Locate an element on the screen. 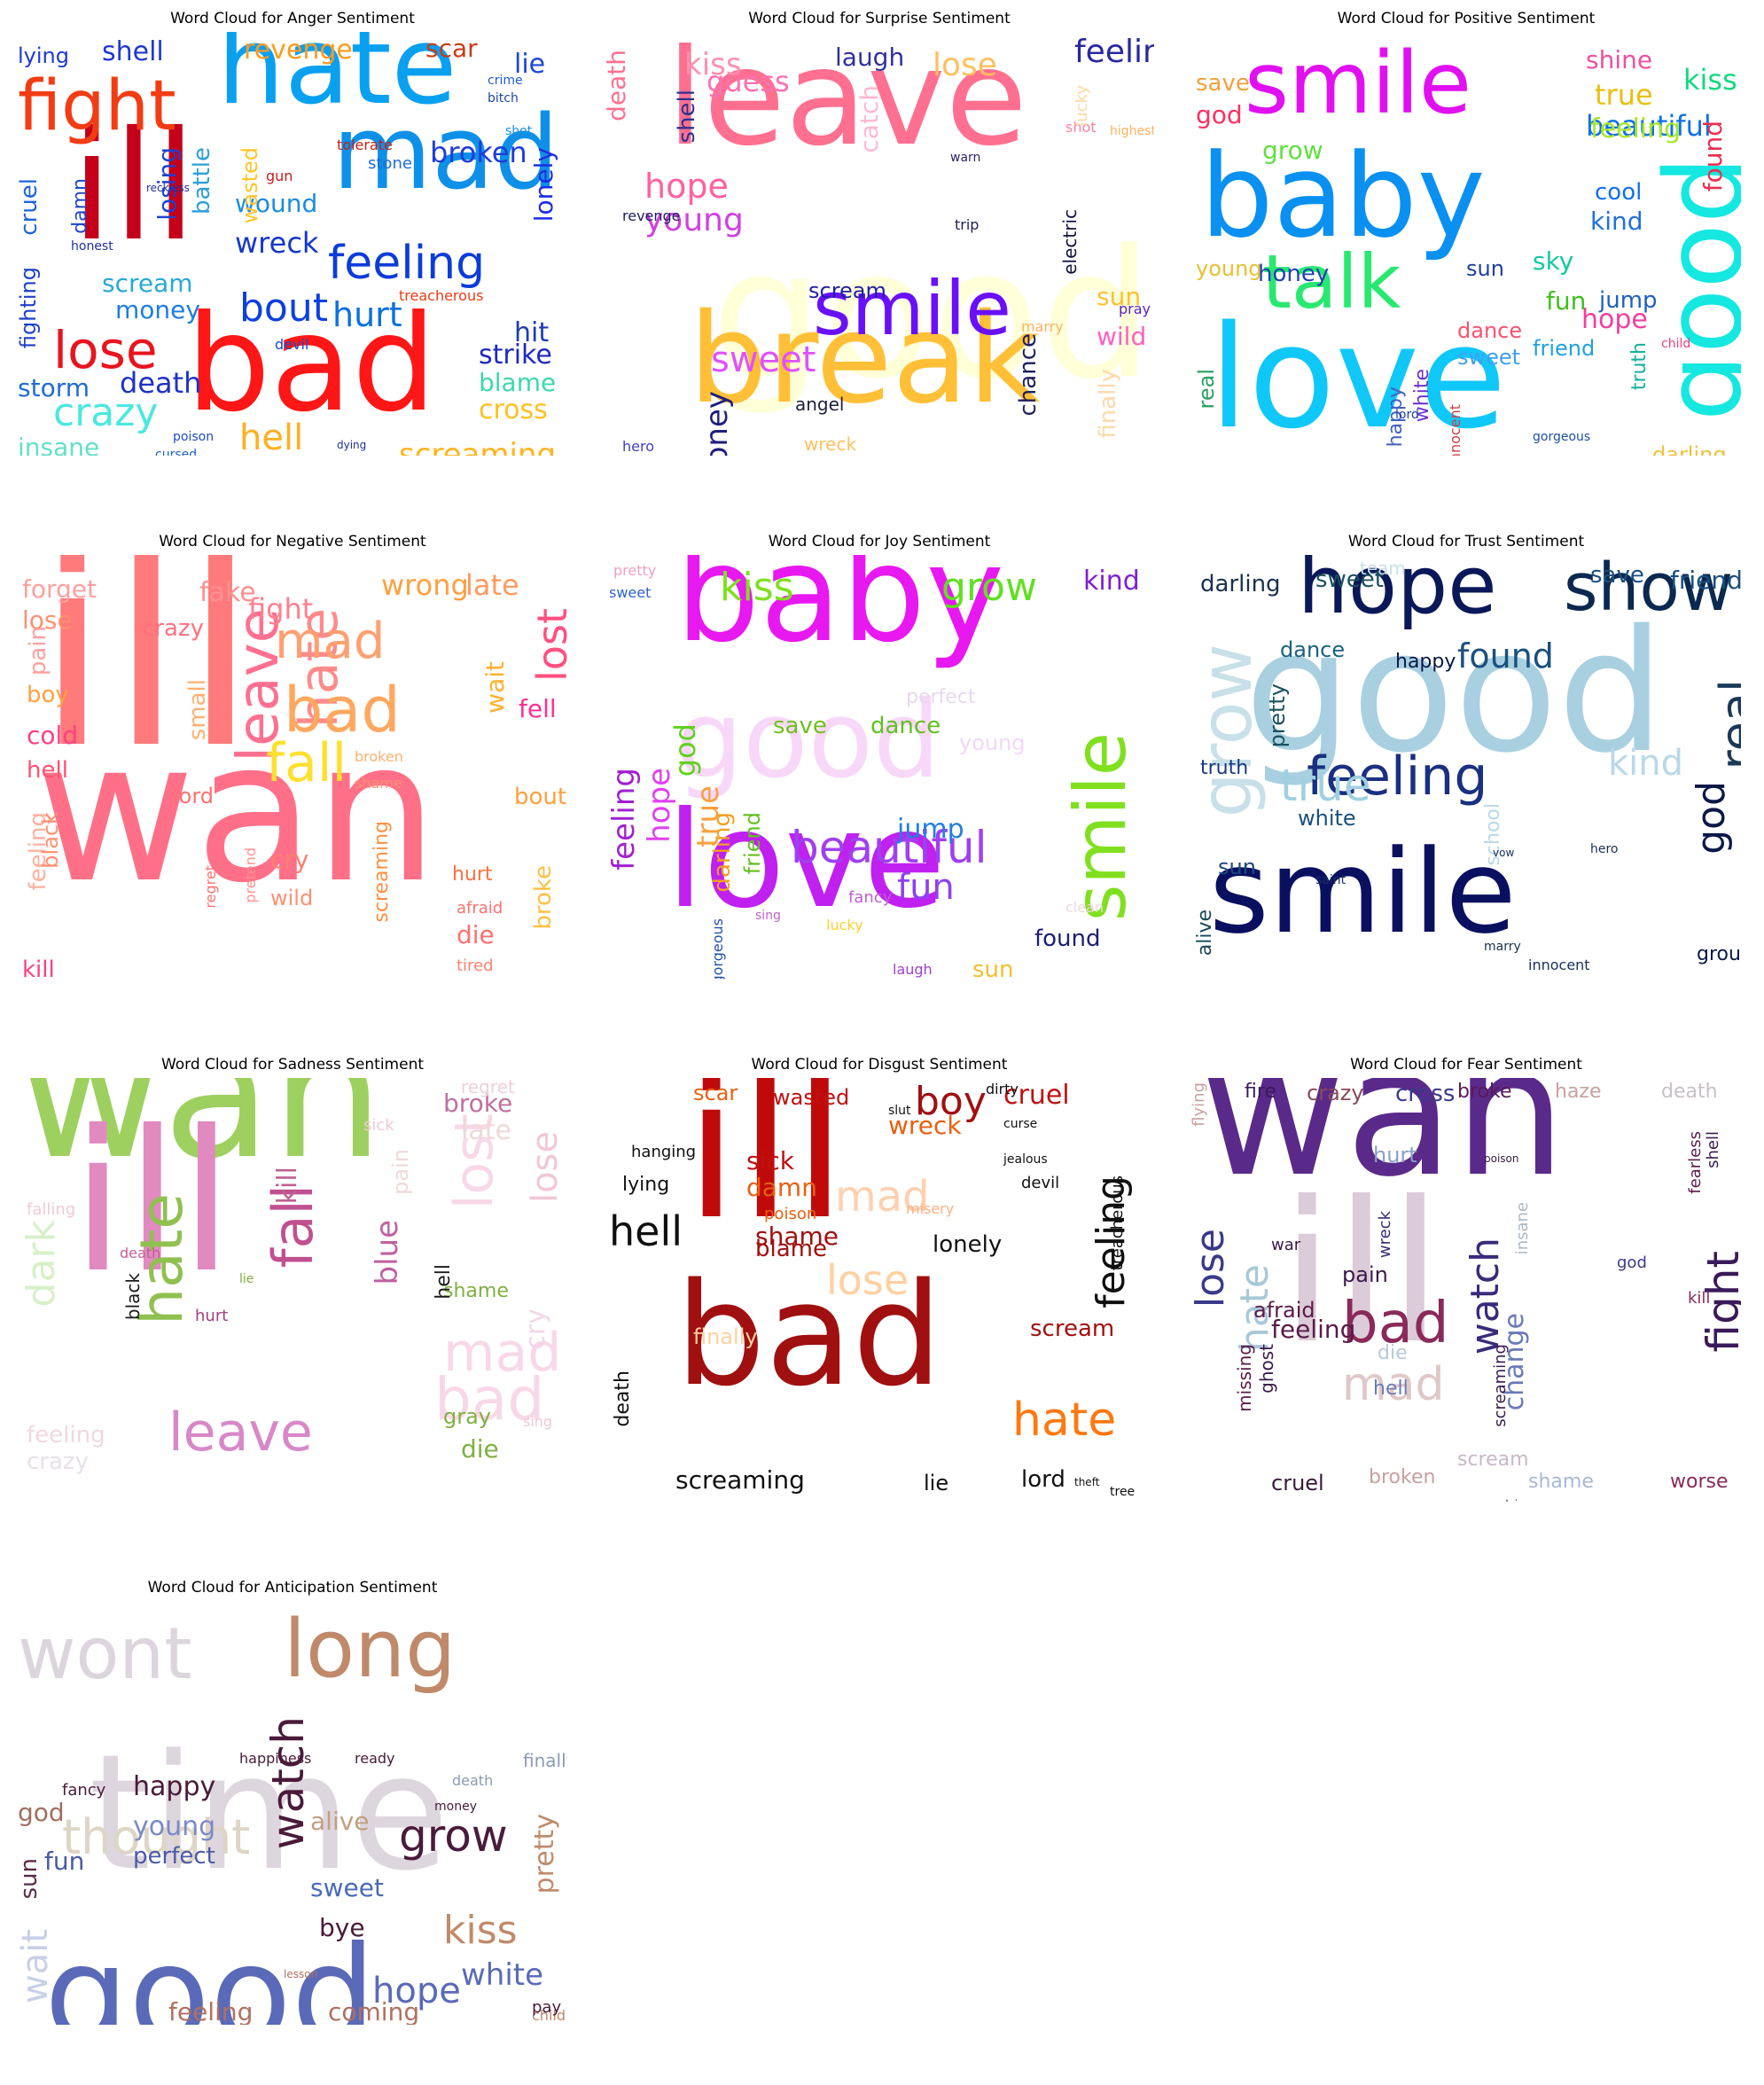  cloud-word: die is located at coordinates (480, 1449).